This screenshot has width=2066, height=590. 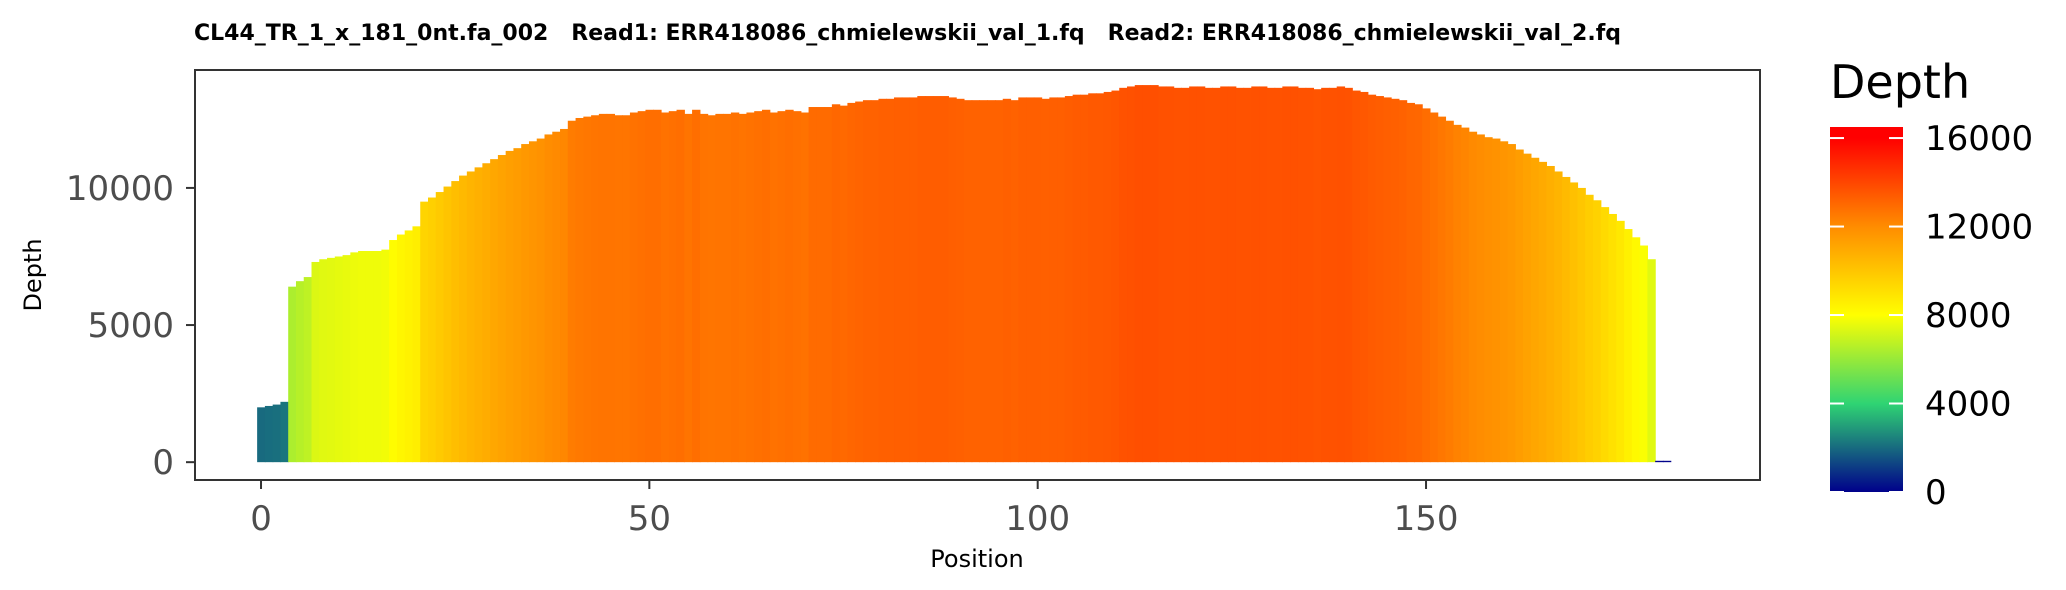 I want to click on legend-tick-label: 16000, so click(x=1979, y=139).